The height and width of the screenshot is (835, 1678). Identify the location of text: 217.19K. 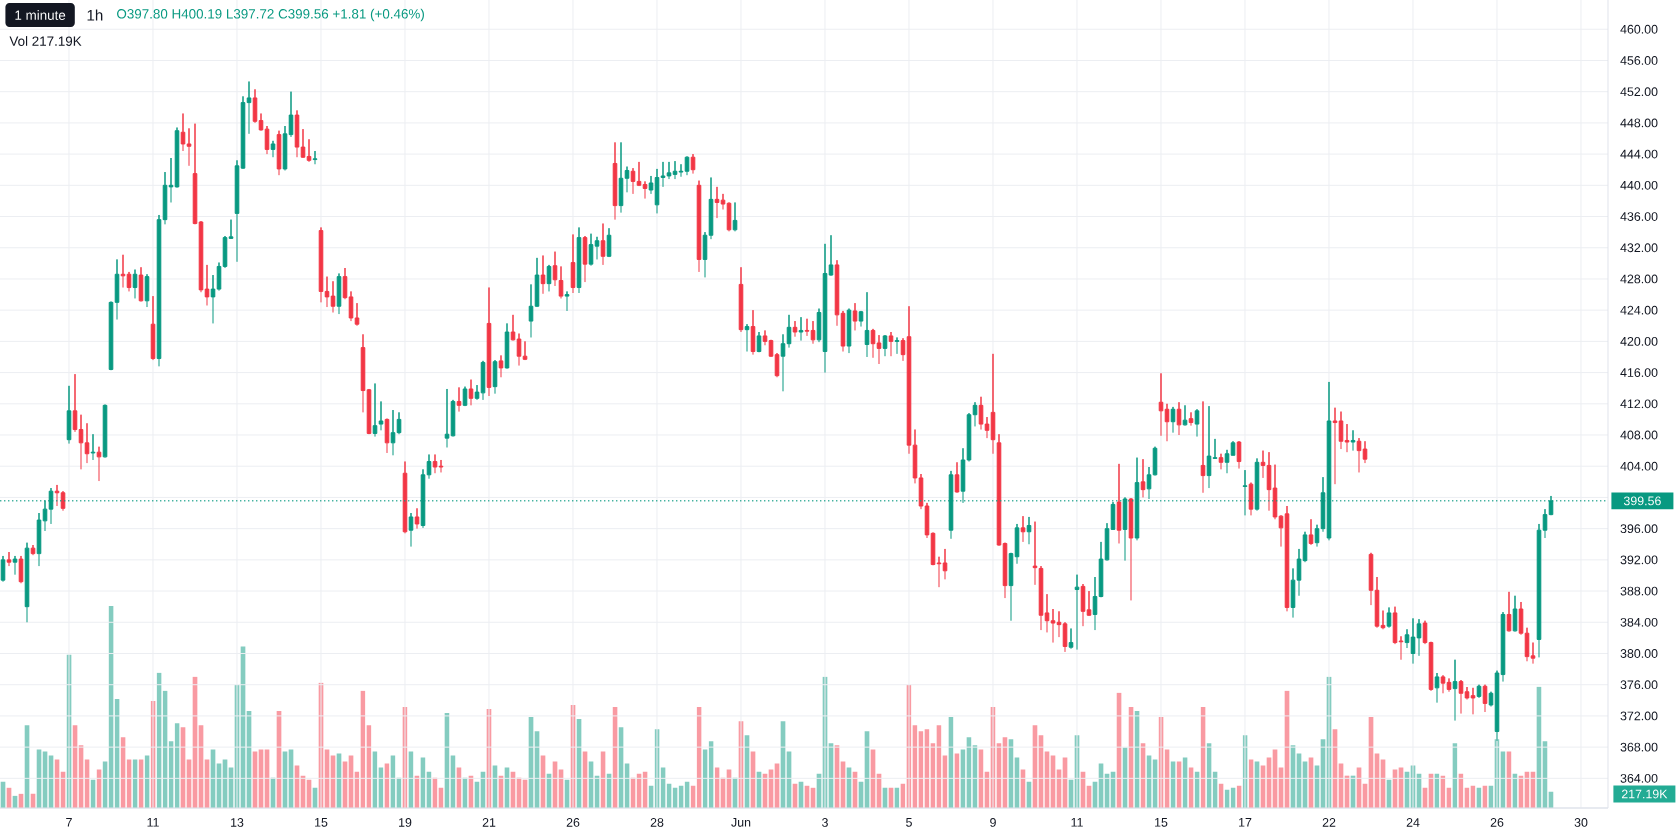
(1644, 794).